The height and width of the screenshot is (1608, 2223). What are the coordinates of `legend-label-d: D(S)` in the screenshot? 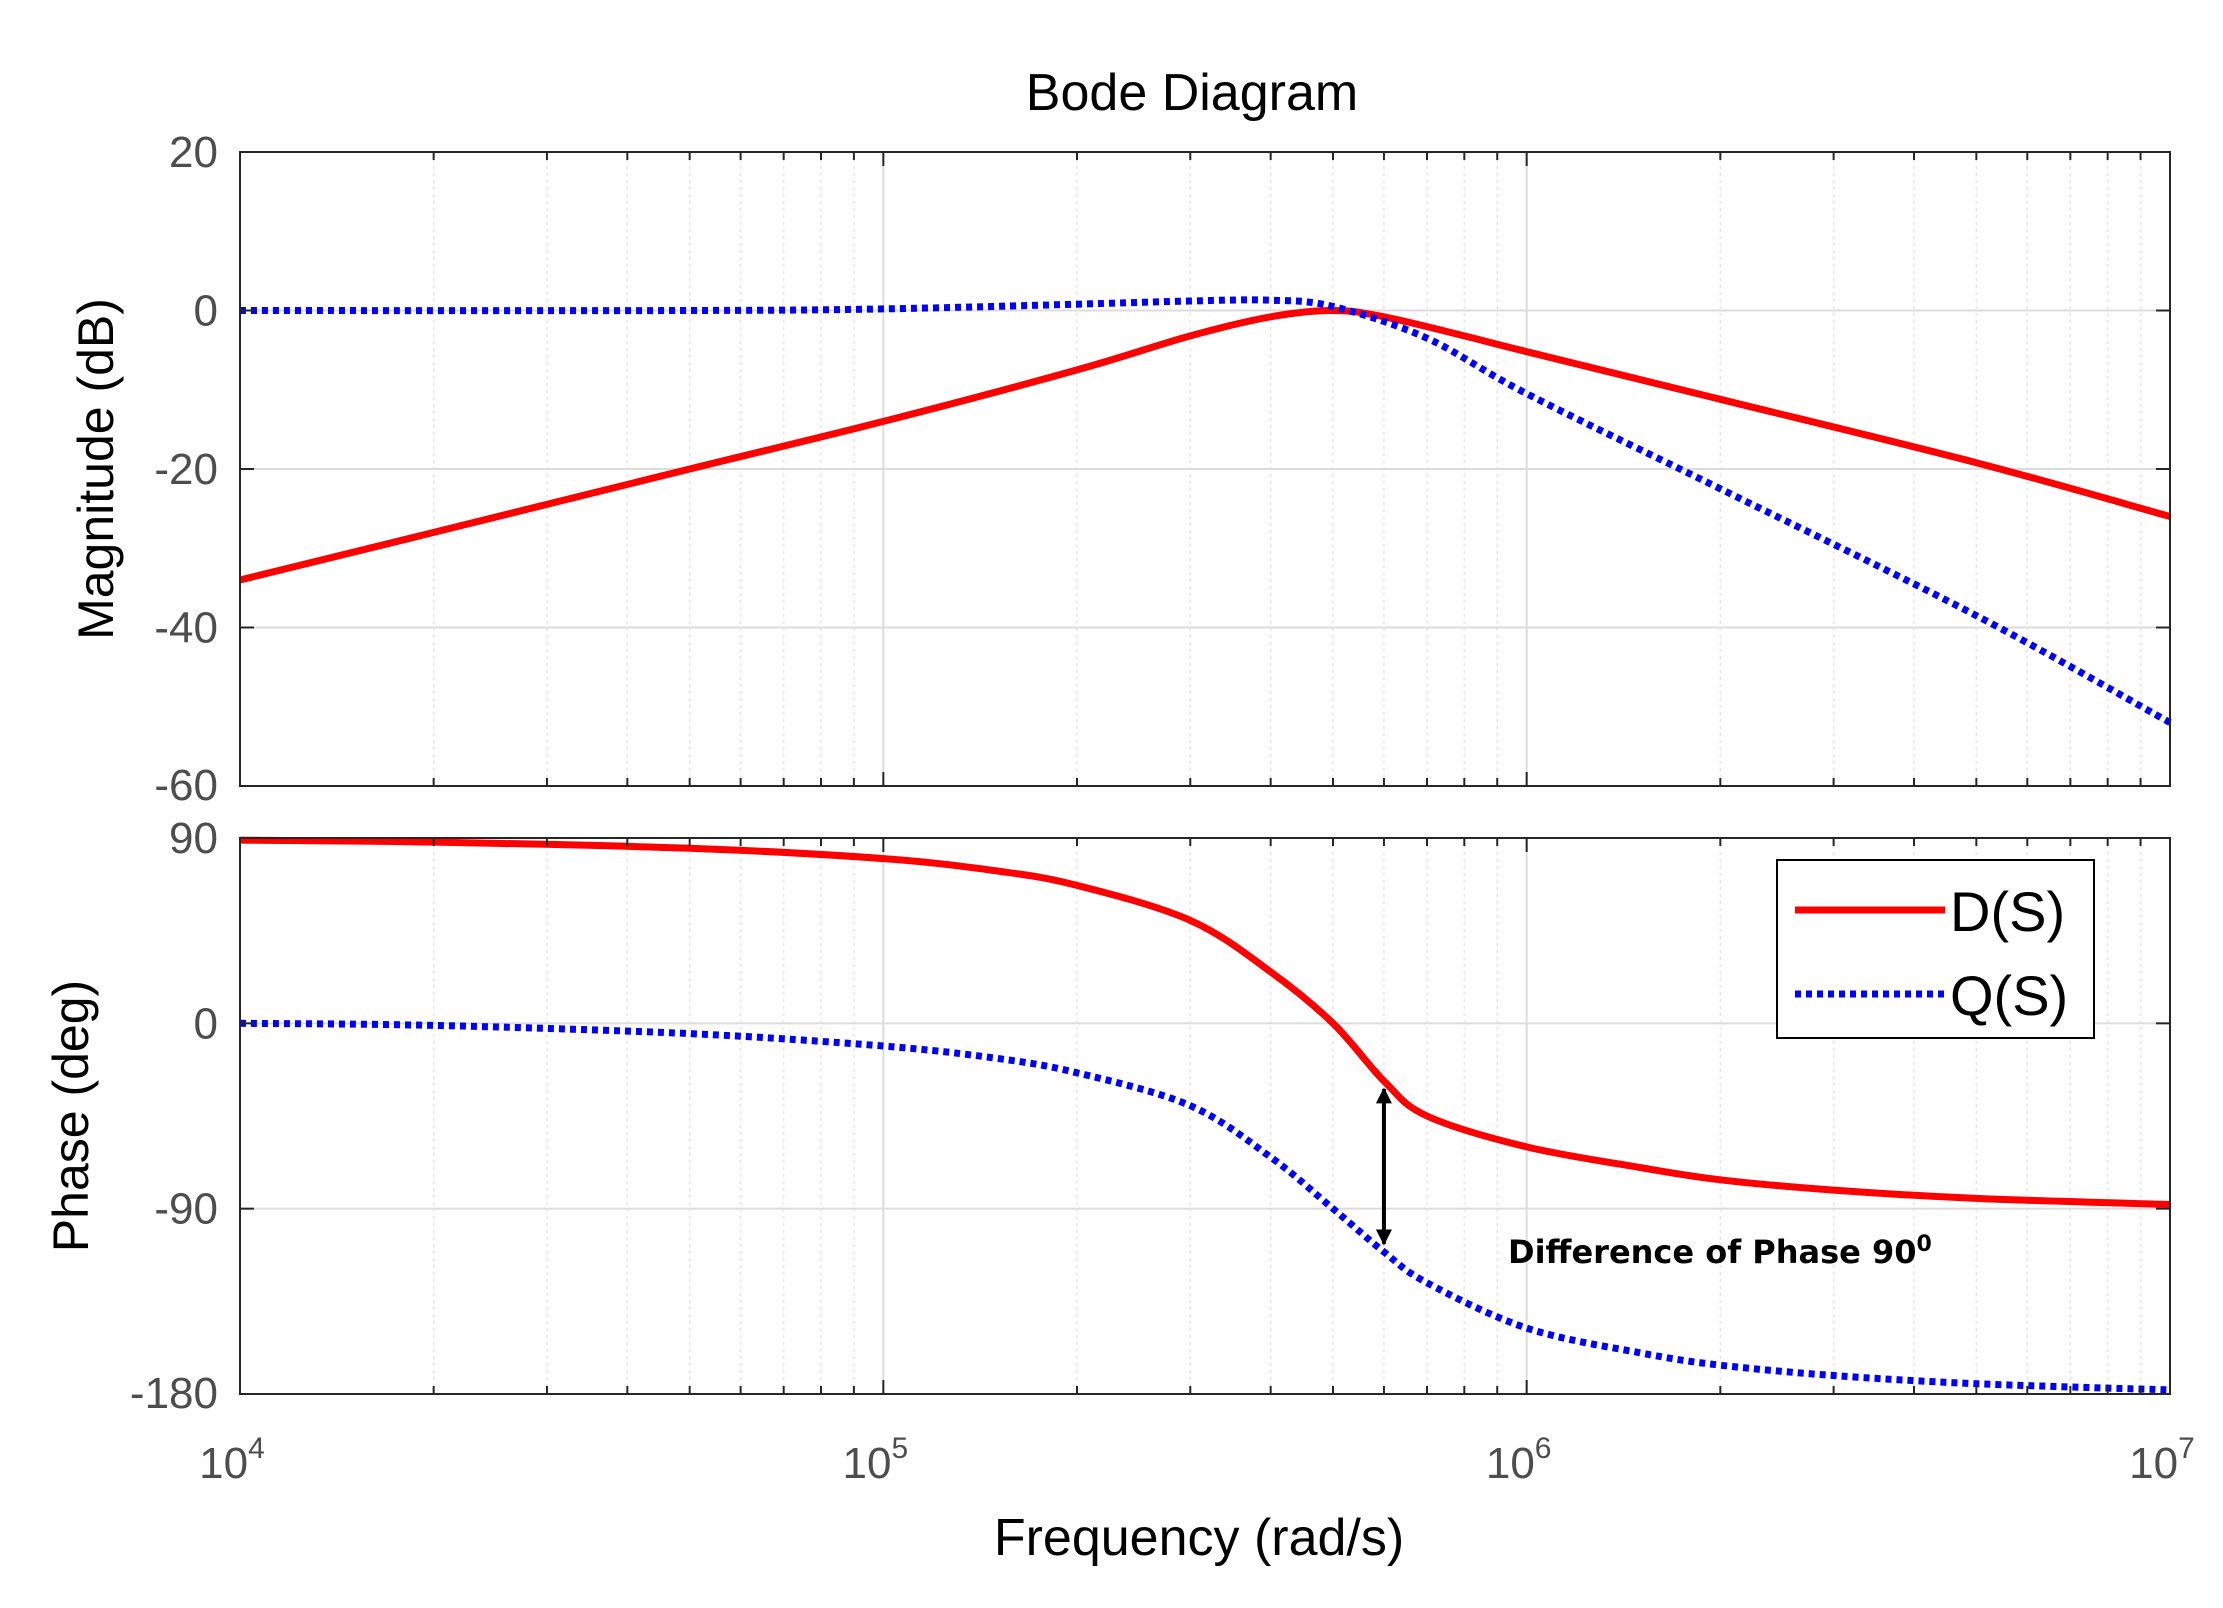 It's located at (2007, 911).